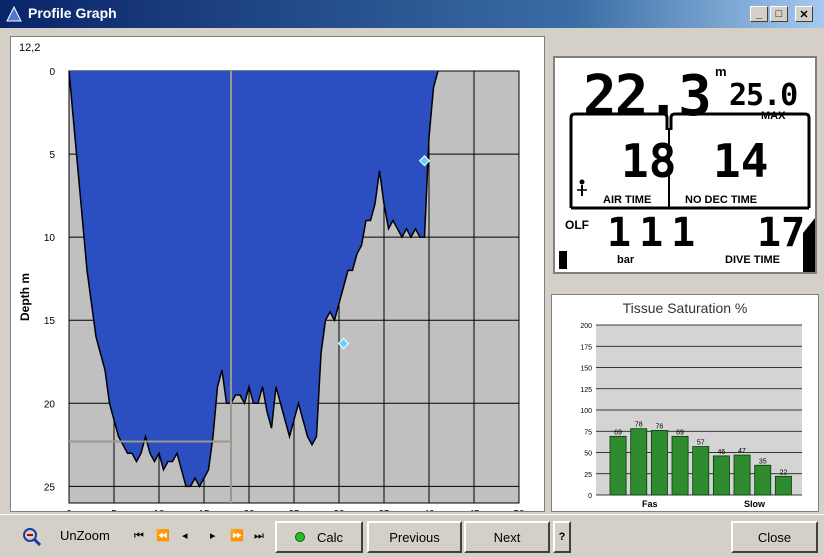 This screenshot has height=557, width=824. I want to click on x-tick-label: 40, so click(429, 510).